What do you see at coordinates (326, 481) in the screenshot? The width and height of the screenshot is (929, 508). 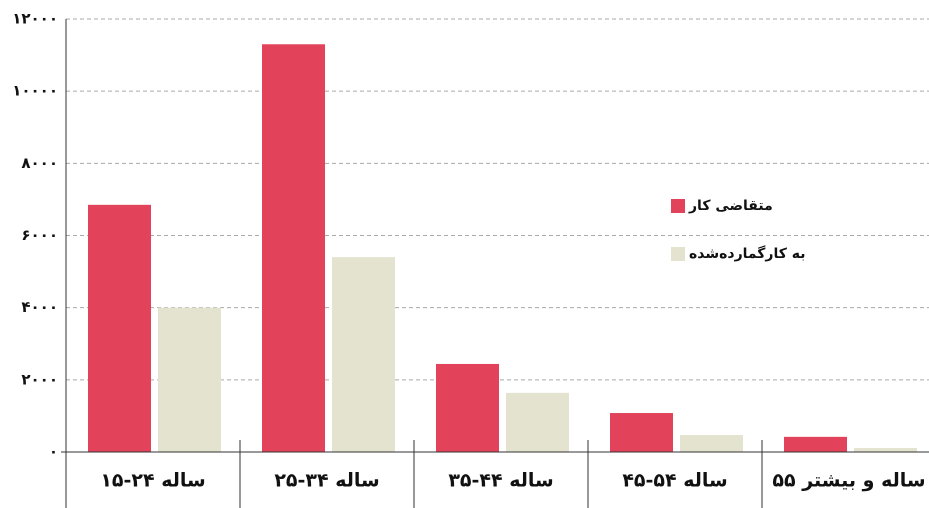 I see `x-tick-label: ۲۵-۳۴ ساله` at bounding box center [326, 481].